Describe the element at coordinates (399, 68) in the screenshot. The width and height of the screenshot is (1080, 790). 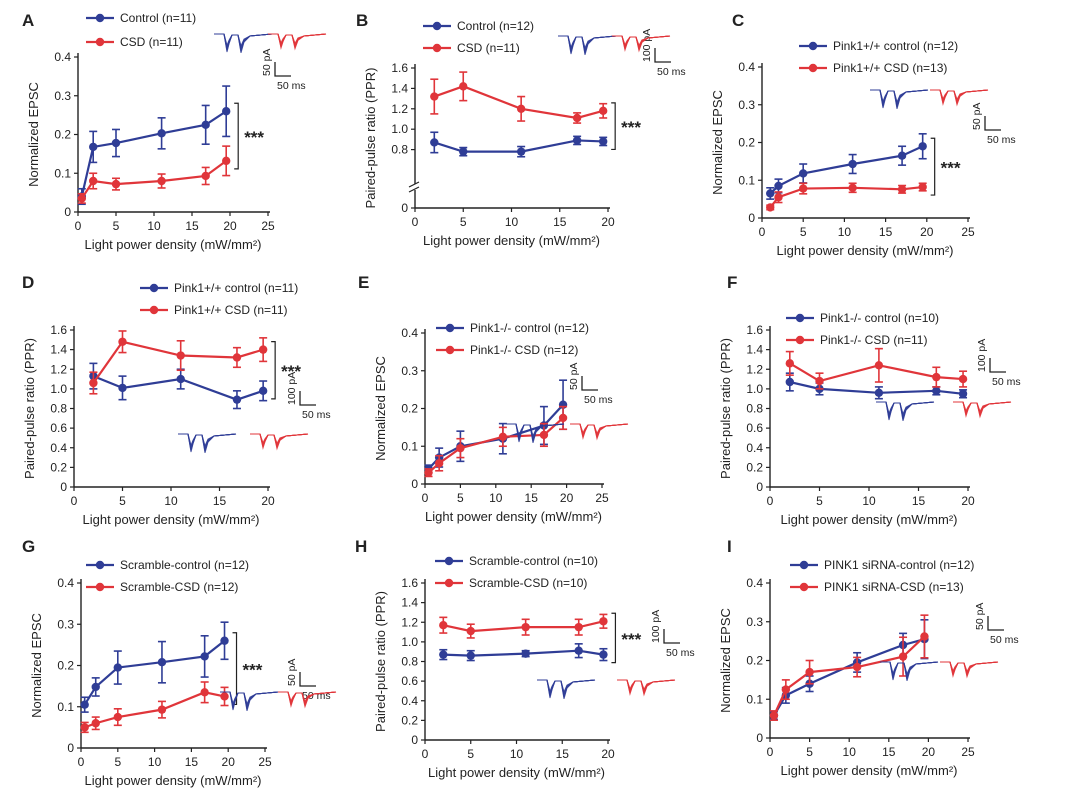
I see `y-tick-label: 1.6` at that location.